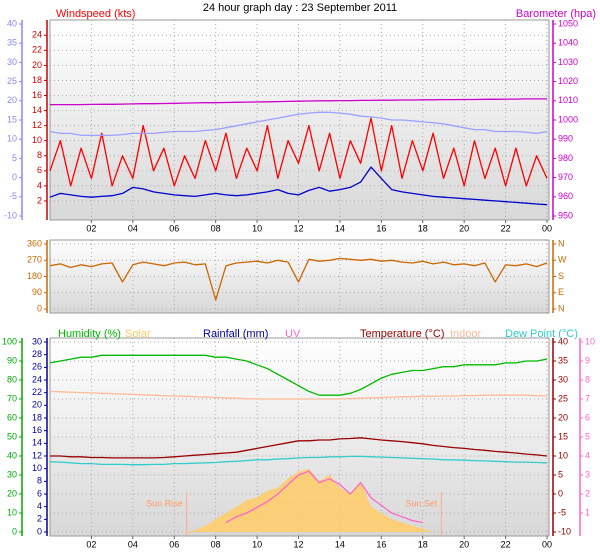 This screenshot has width=600, height=555. I want to click on x-tick-label: 14, so click(340, 228).